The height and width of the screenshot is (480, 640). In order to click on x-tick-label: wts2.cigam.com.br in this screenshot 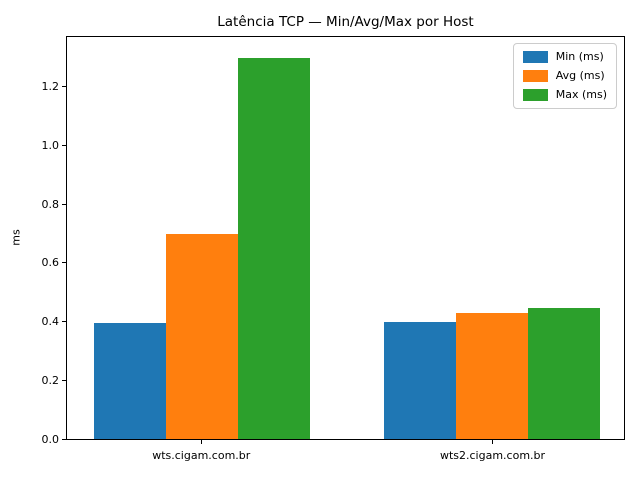, I will do `click(492, 455)`.